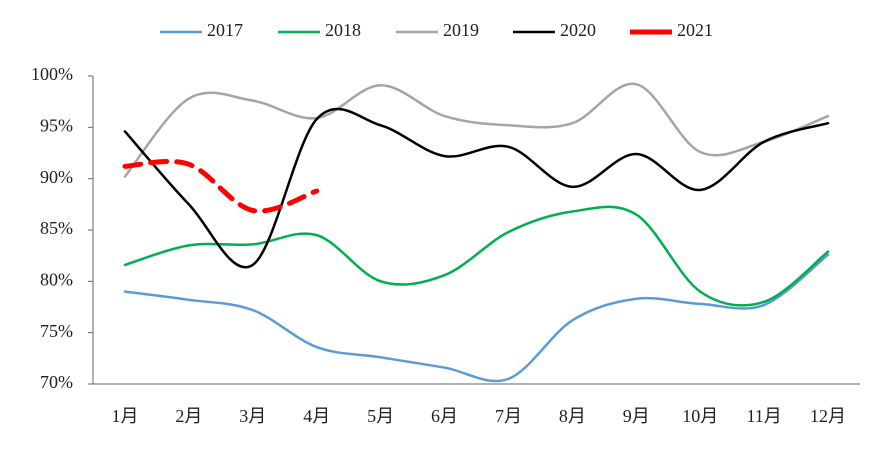 This screenshot has height=450, width=877. Describe the element at coordinates (700, 416) in the screenshot. I see `x-tick-label: 10月` at that location.